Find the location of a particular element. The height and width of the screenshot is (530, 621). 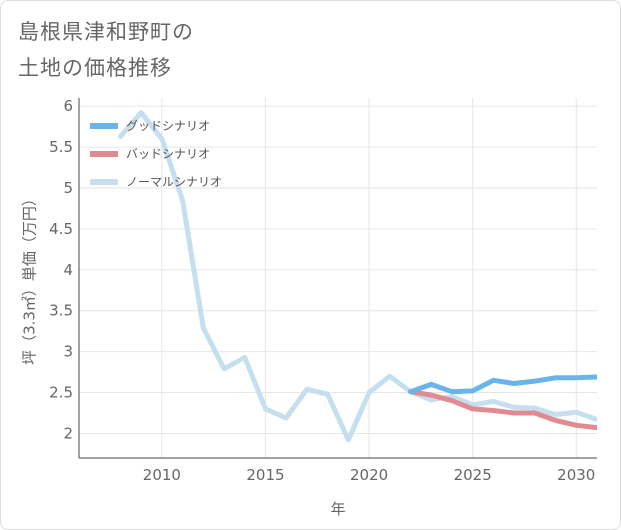

x-tick-label: 2015 is located at coordinates (265, 475).